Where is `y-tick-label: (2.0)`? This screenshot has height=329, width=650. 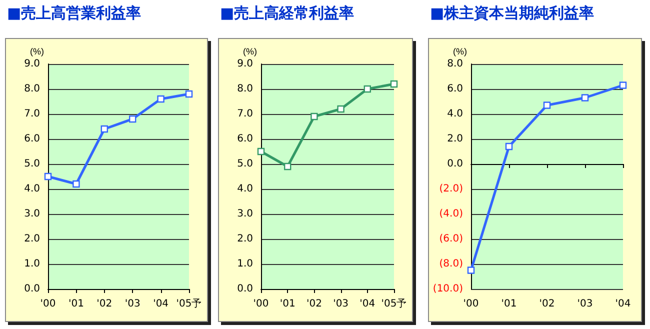 y-tick-label: (2.0) is located at coordinates (451, 189).